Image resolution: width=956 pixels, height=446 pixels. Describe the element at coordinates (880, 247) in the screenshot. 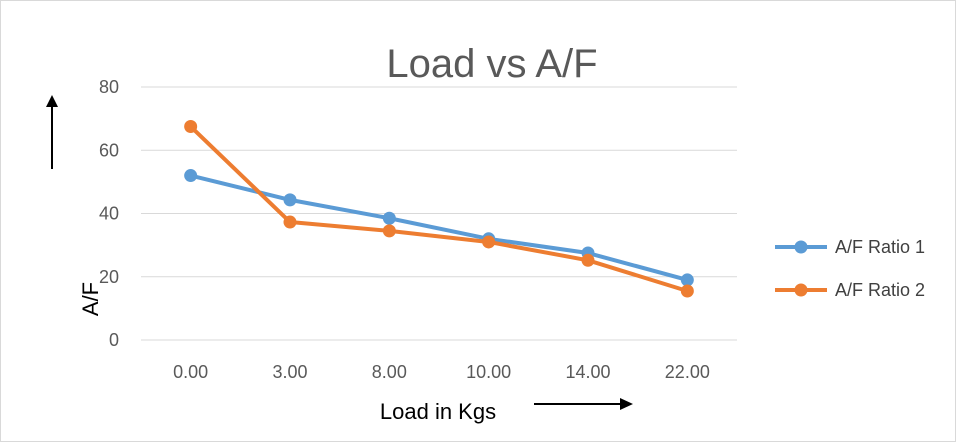

I see `legend-label: A/F Ratio 1` at that location.